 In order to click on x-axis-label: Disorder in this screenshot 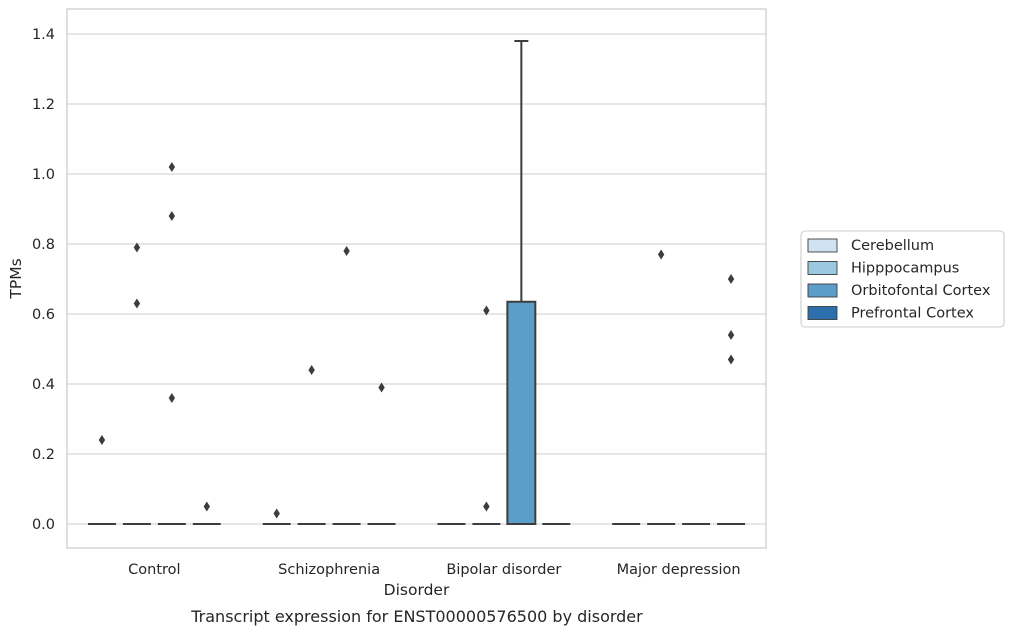, I will do `click(417, 590)`.